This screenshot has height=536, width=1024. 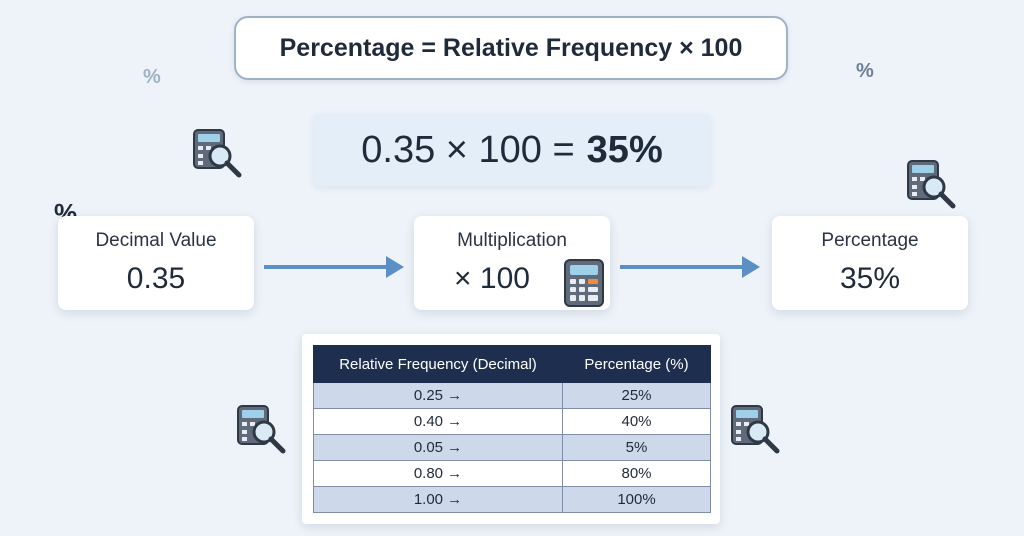 What do you see at coordinates (492, 278) in the screenshot?
I see `multiplication-card-value: × 100` at bounding box center [492, 278].